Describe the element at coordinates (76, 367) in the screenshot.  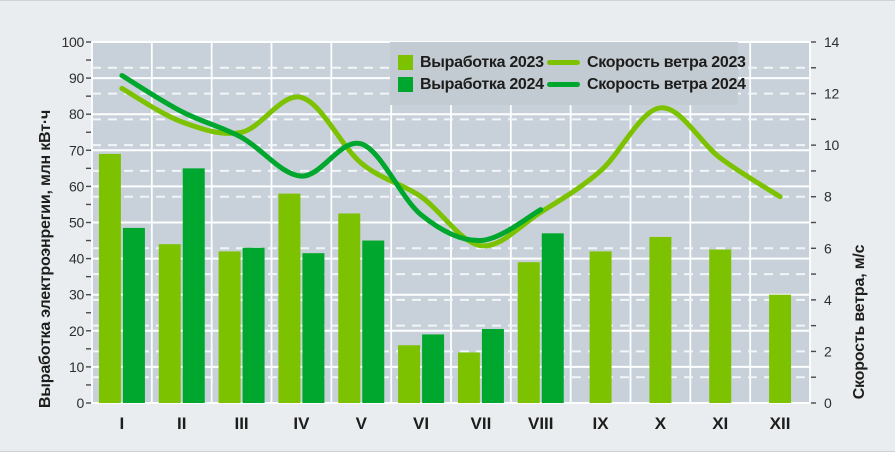
I see `left-tick-label-10: 10` at that location.